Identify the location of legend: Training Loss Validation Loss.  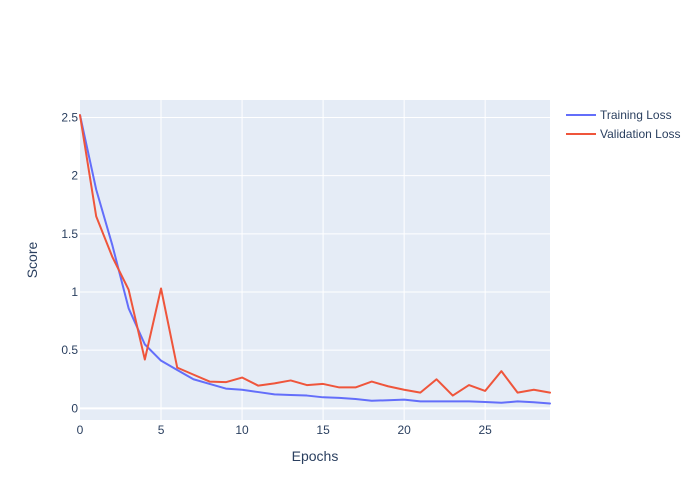
(623, 124).